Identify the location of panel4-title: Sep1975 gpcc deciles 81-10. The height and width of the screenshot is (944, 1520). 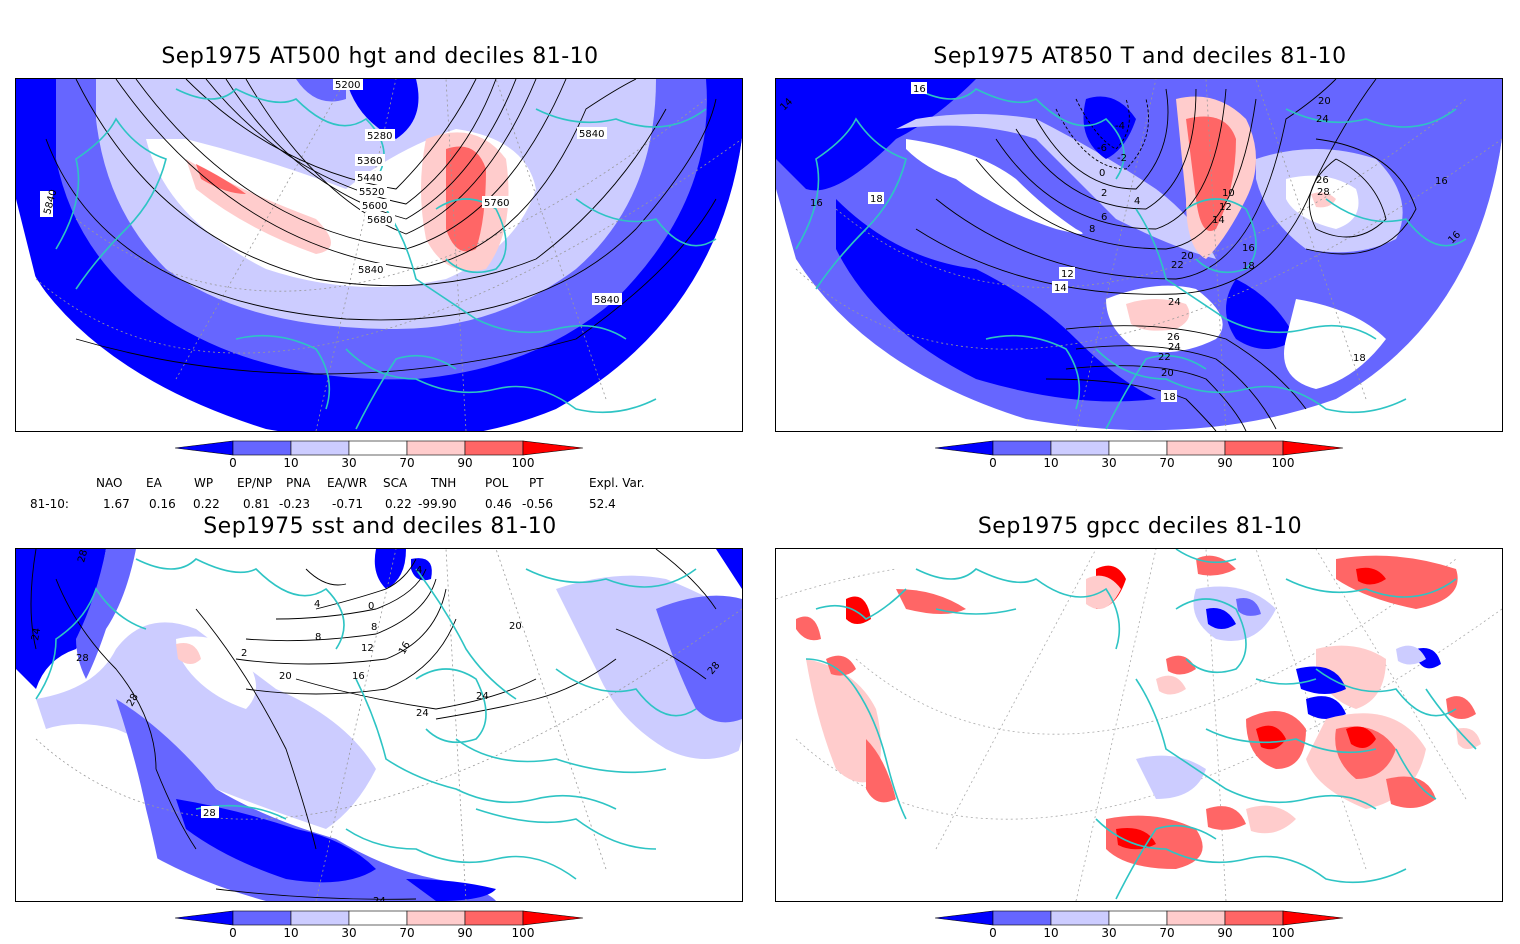
(1140, 526).